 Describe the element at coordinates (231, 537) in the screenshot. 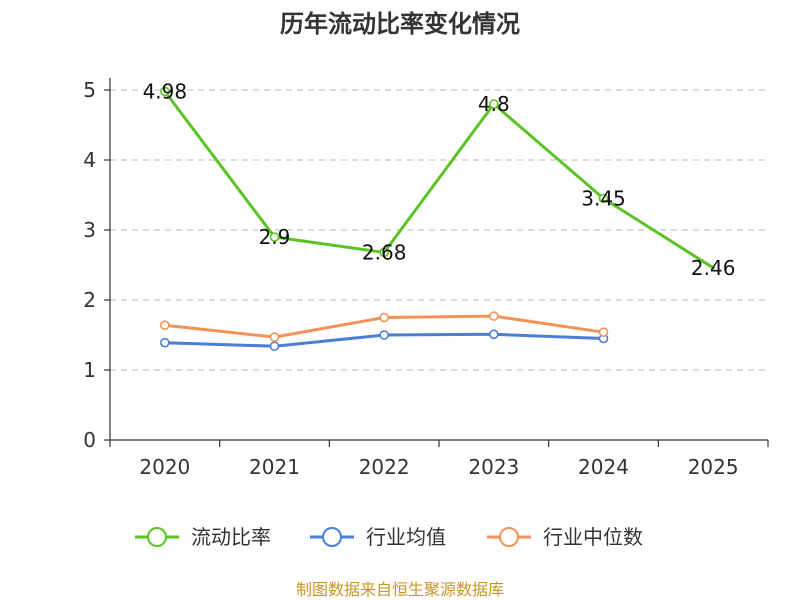

I see `legend-label-0: 流动比率` at that location.